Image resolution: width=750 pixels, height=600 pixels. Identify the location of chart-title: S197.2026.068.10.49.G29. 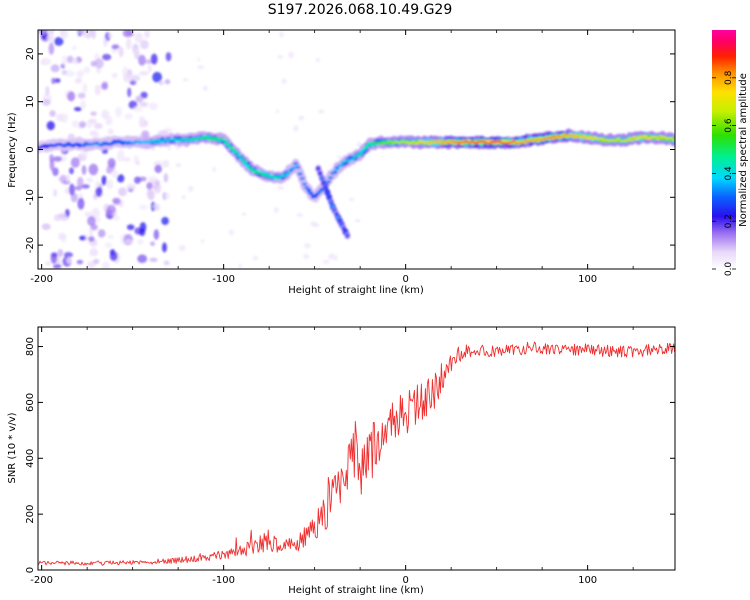
(360, 10).